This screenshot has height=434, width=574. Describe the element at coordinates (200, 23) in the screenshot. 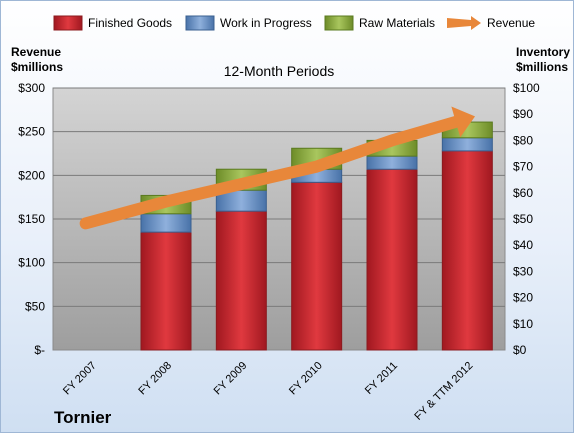

I see `legend-swatch-work-in-progress` at that location.